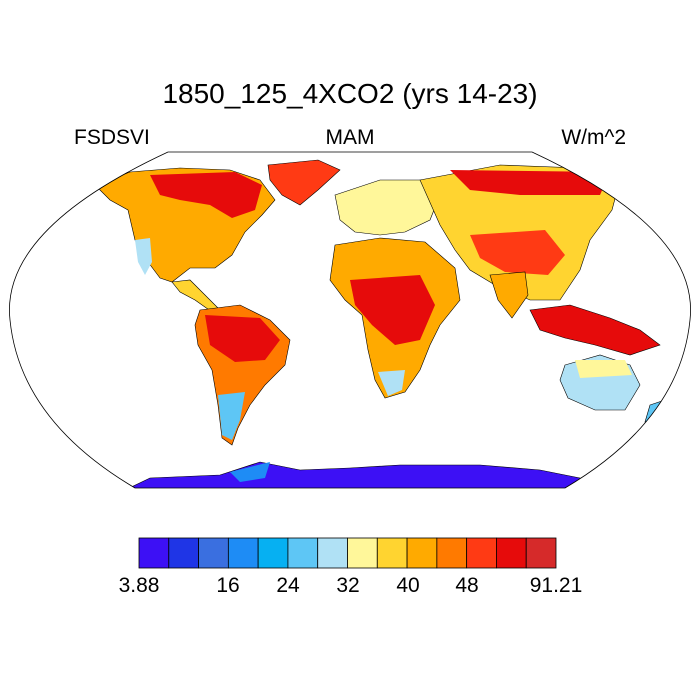 The height and width of the screenshot is (700, 700). What do you see at coordinates (595, 330) in the screenshot?
I see `maritime-continent-landmass` at bounding box center [595, 330].